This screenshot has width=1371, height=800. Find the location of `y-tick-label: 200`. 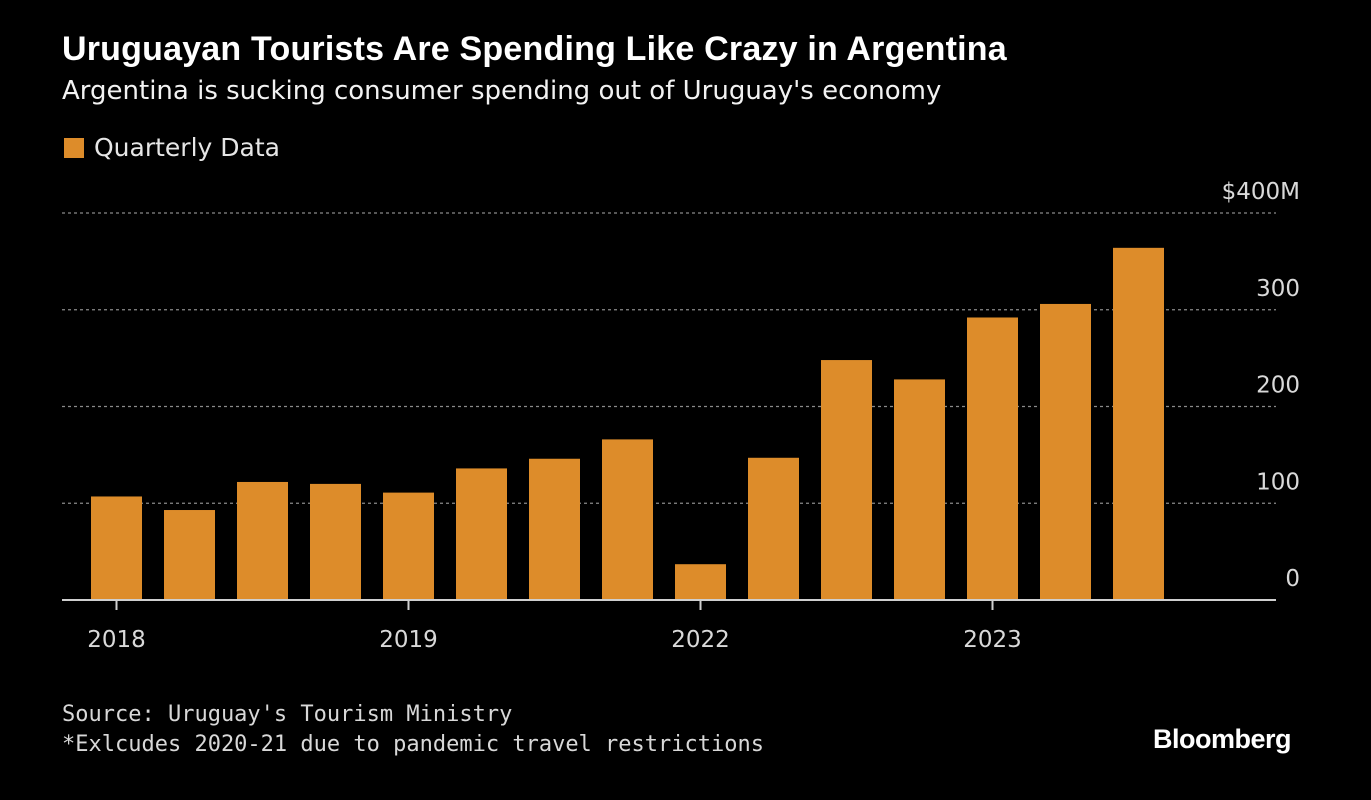

y-tick-label: 200 is located at coordinates (1278, 386).